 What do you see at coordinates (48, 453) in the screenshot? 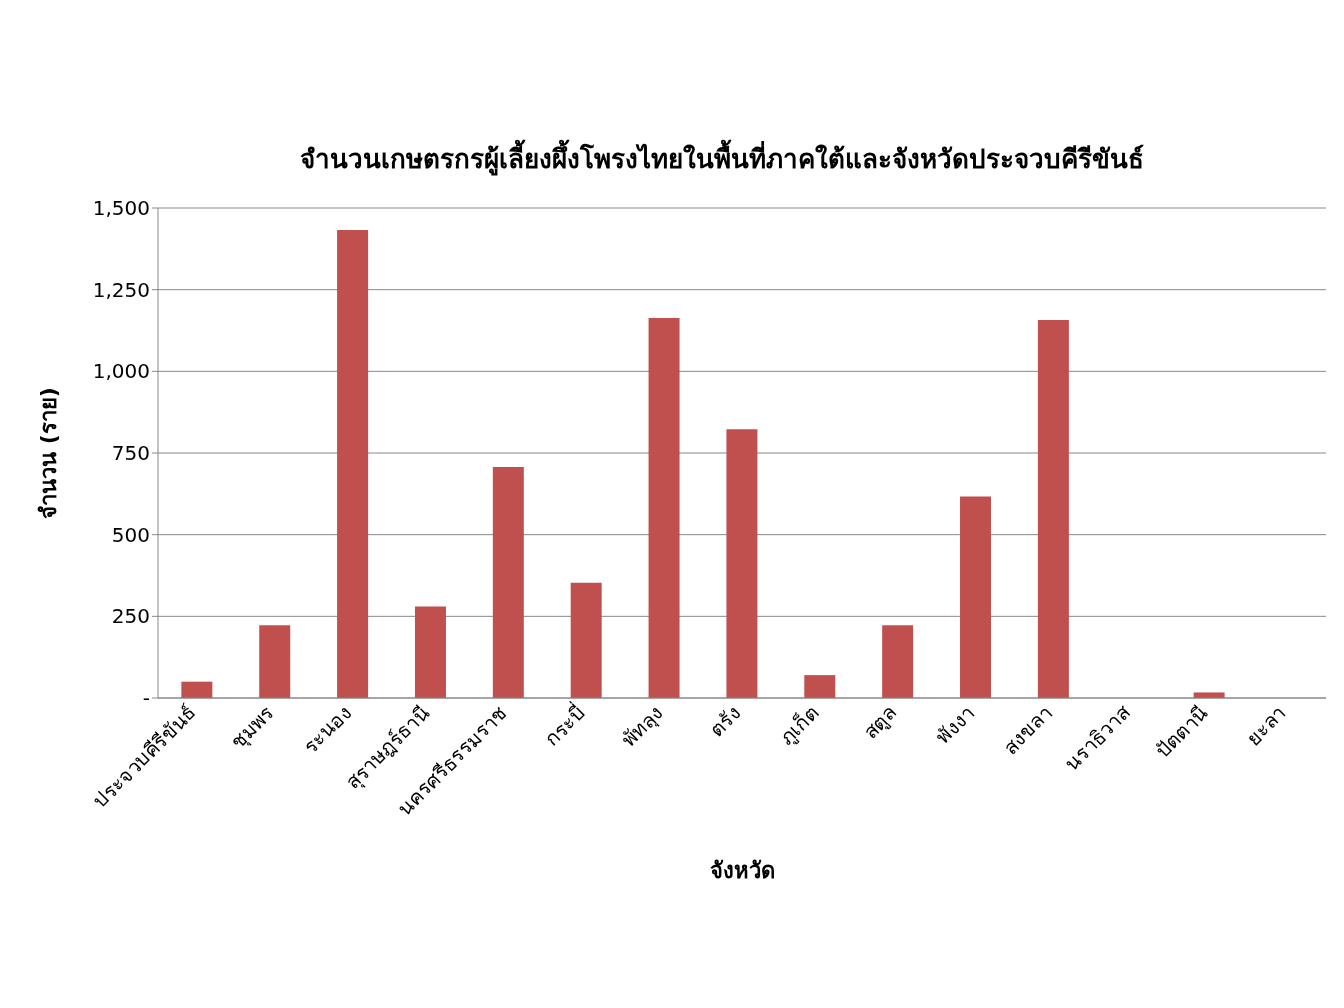
I see `y-axis-title: จำนวน (ราย)` at bounding box center [48, 453].